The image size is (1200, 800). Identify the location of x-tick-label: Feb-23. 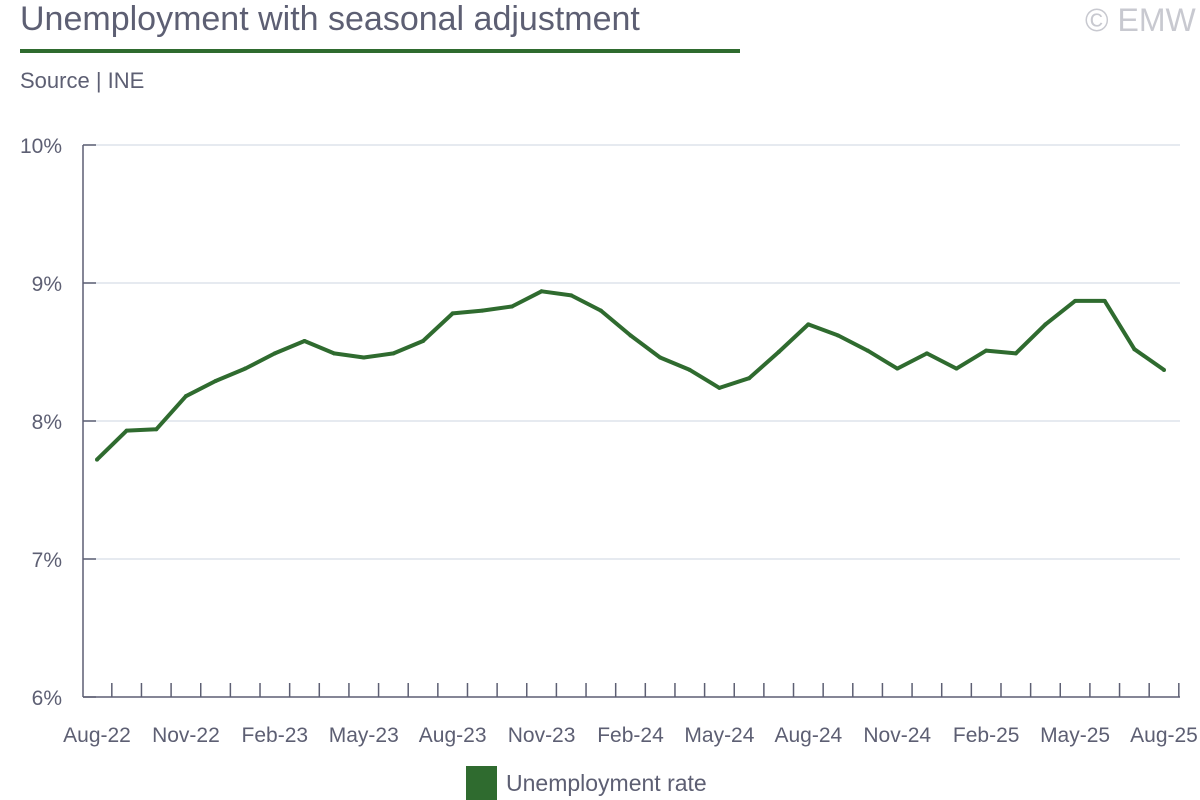
(275, 735).